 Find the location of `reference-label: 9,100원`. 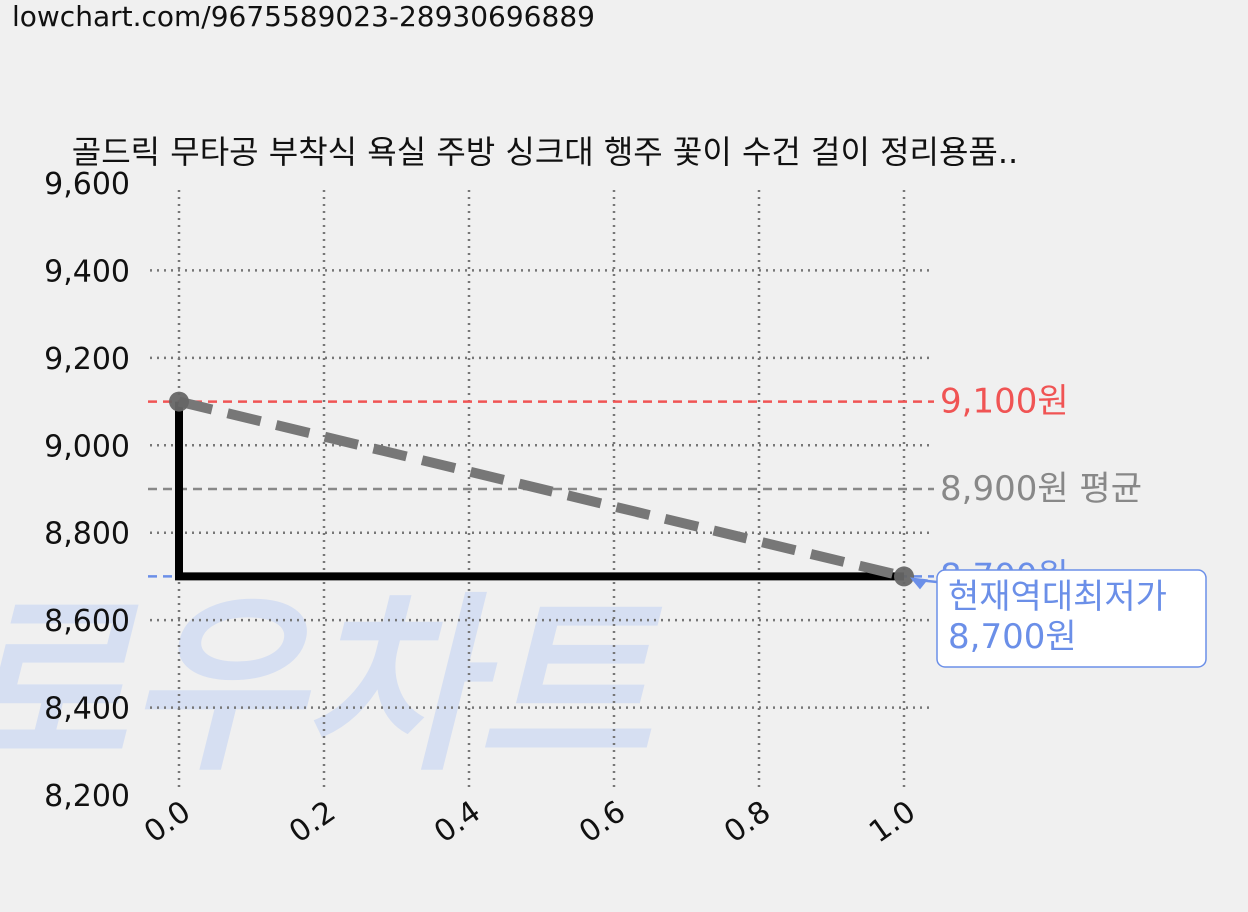

reference-label: 9,100원 is located at coordinates (1004, 402).